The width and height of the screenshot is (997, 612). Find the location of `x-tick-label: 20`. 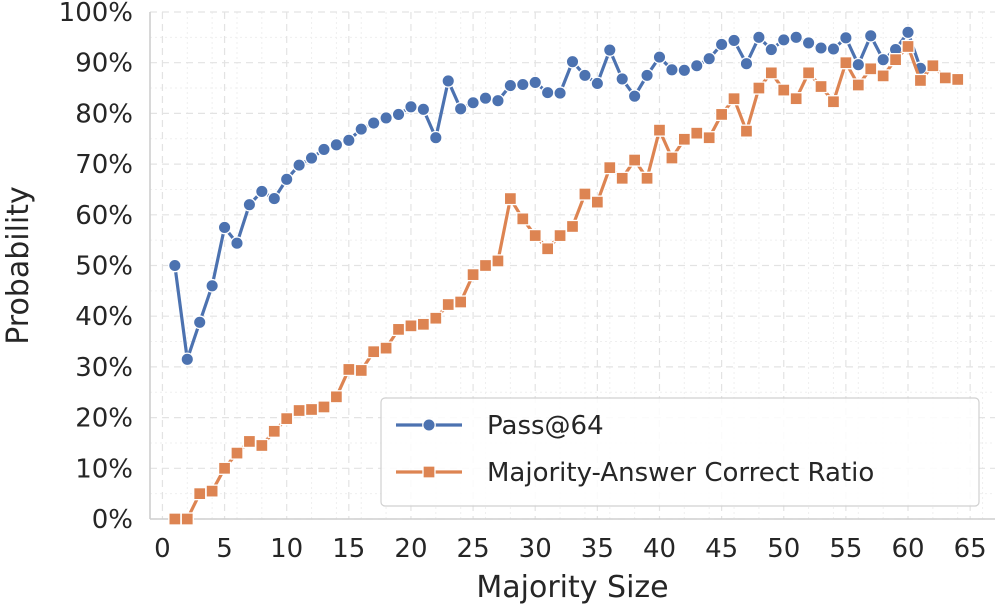

x-tick-label: 20 is located at coordinates (410, 549).